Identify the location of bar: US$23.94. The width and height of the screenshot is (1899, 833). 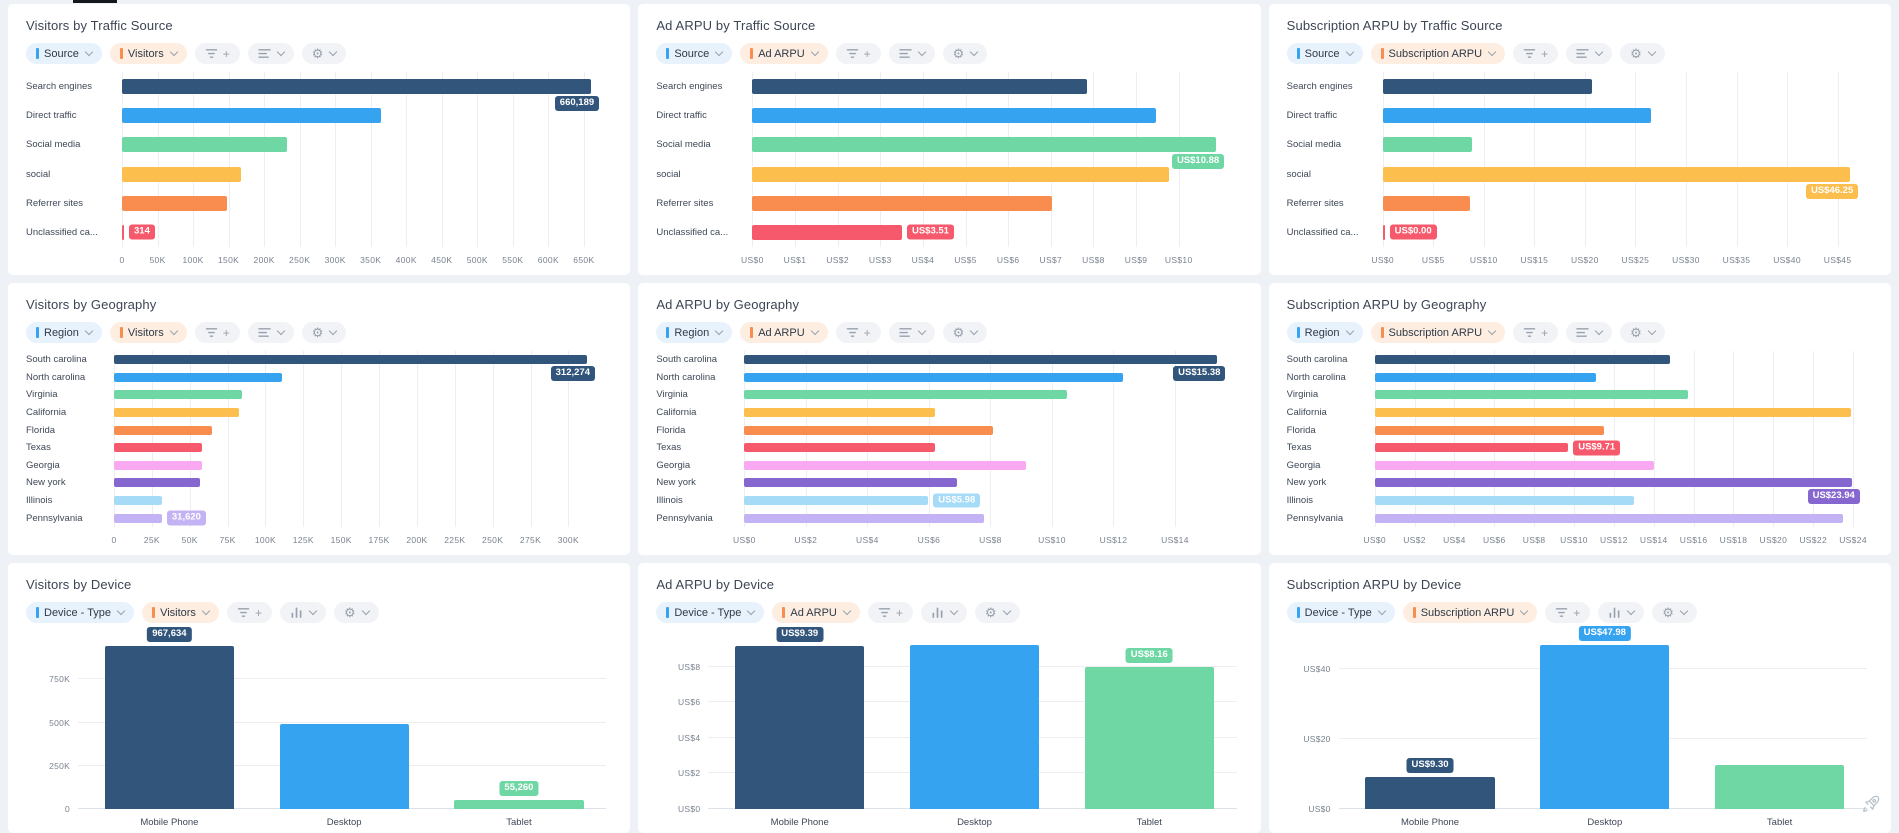
(1613, 482).